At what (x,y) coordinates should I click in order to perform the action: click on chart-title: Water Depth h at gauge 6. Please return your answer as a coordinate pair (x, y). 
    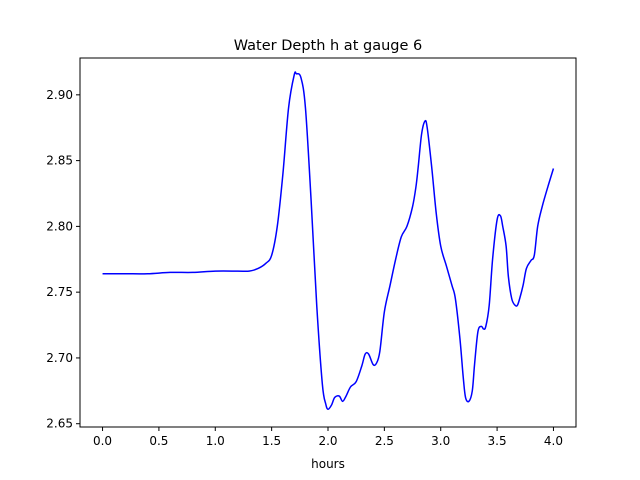
    Looking at the image, I should click on (328, 46).